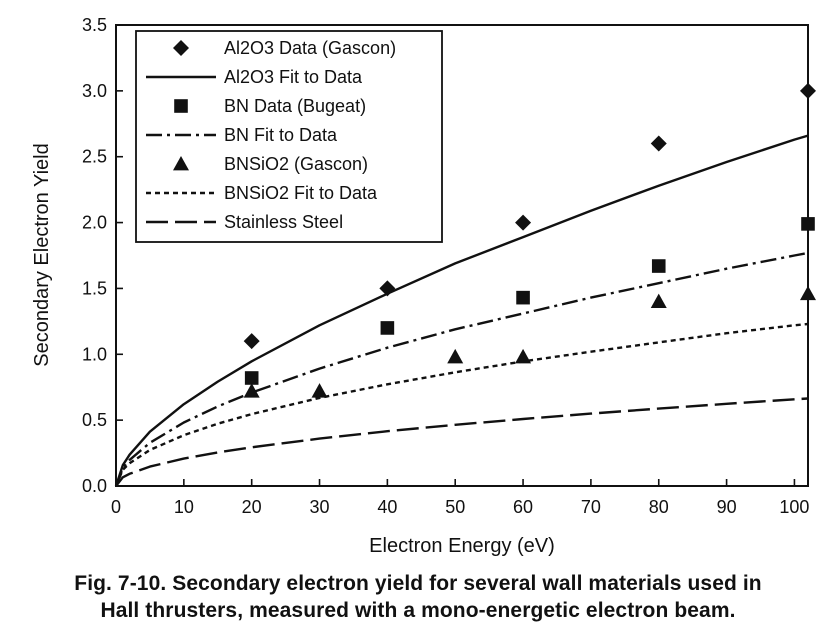 This screenshot has height=639, width=836. I want to click on y-tick-label: 0.5, so click(94, 420).